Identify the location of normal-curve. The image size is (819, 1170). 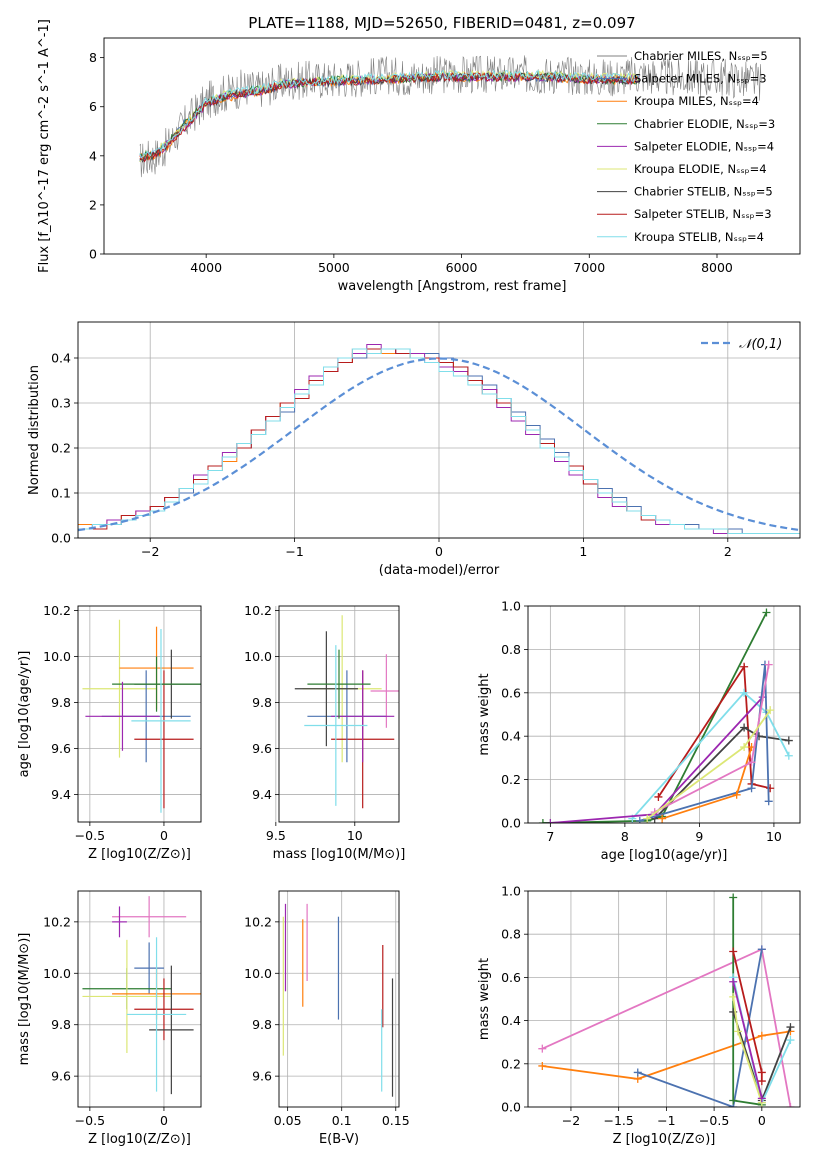
(439, 444).